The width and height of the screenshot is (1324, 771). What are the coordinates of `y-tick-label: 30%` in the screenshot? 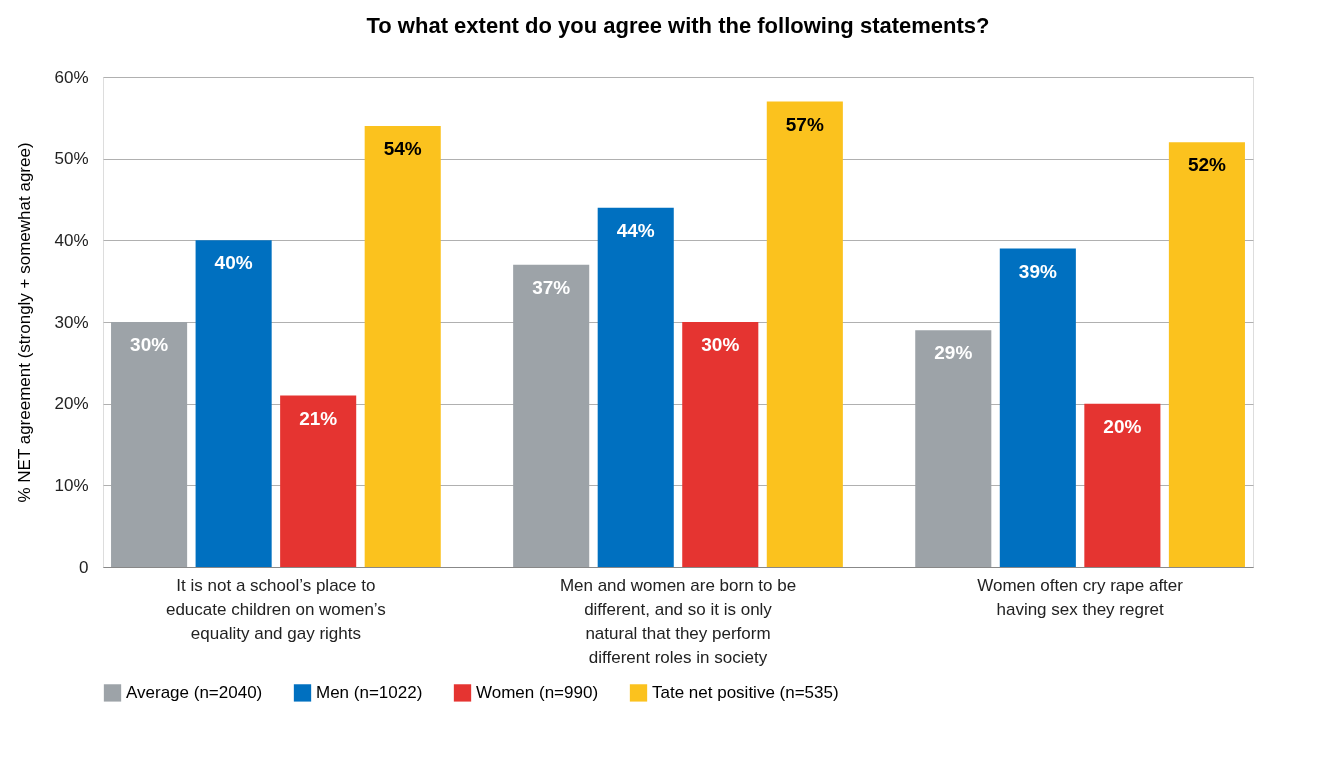 It's located at (71, 322).